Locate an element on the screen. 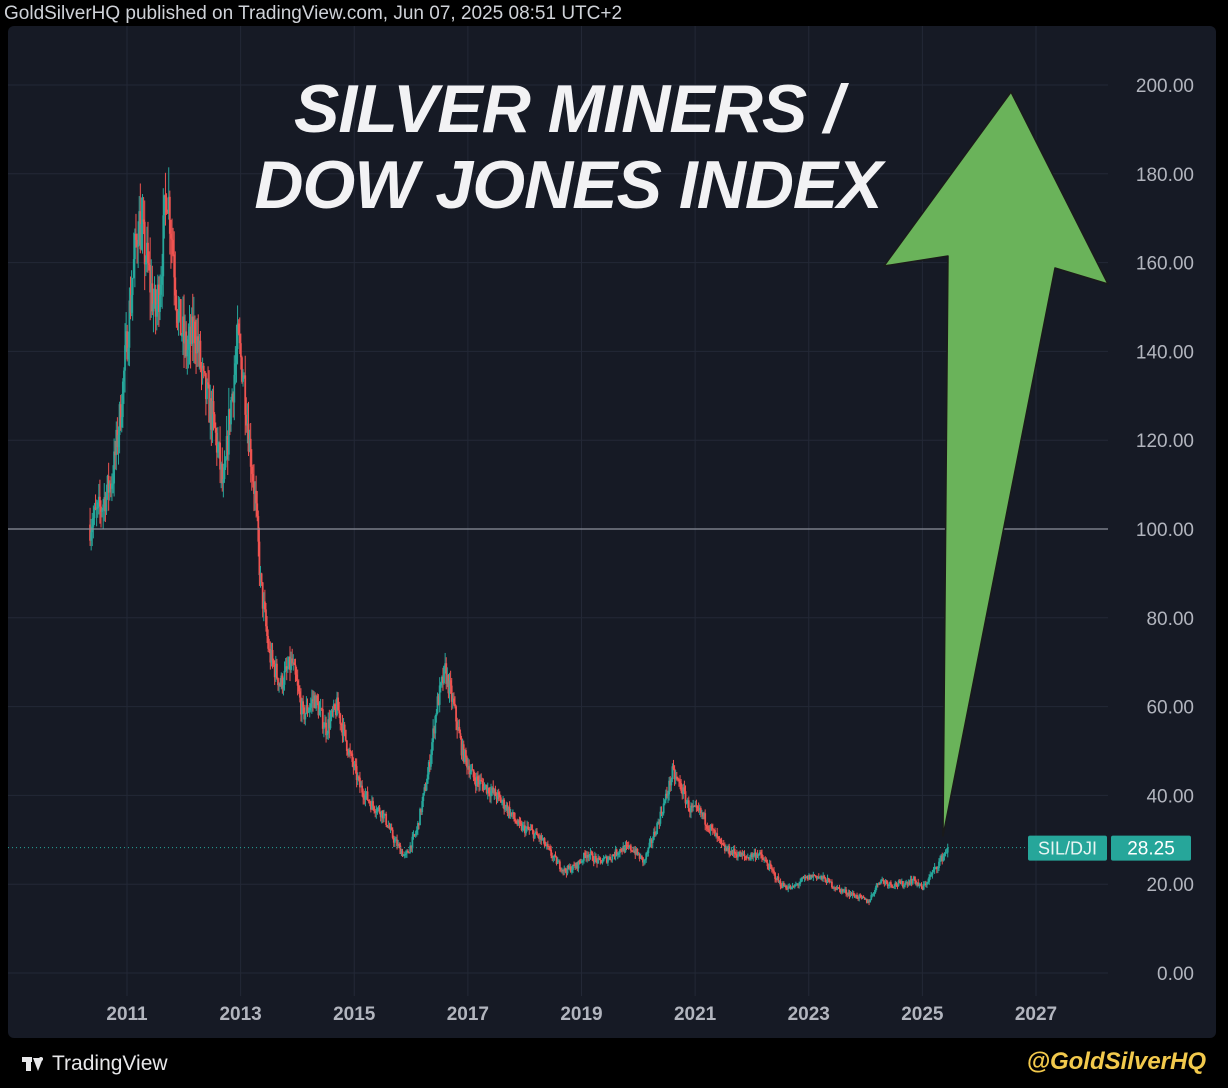  price-badge is located at coordinates (1151, 848).